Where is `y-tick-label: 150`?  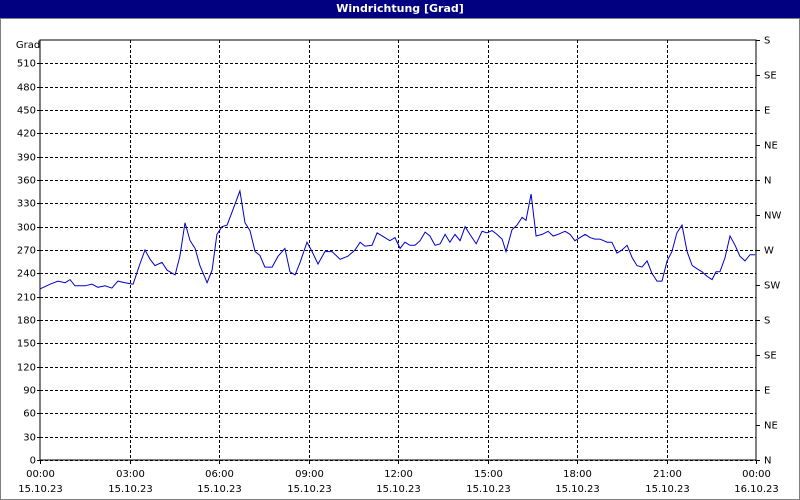
y-tick-label: 150 is located at coordinates (26, 344).